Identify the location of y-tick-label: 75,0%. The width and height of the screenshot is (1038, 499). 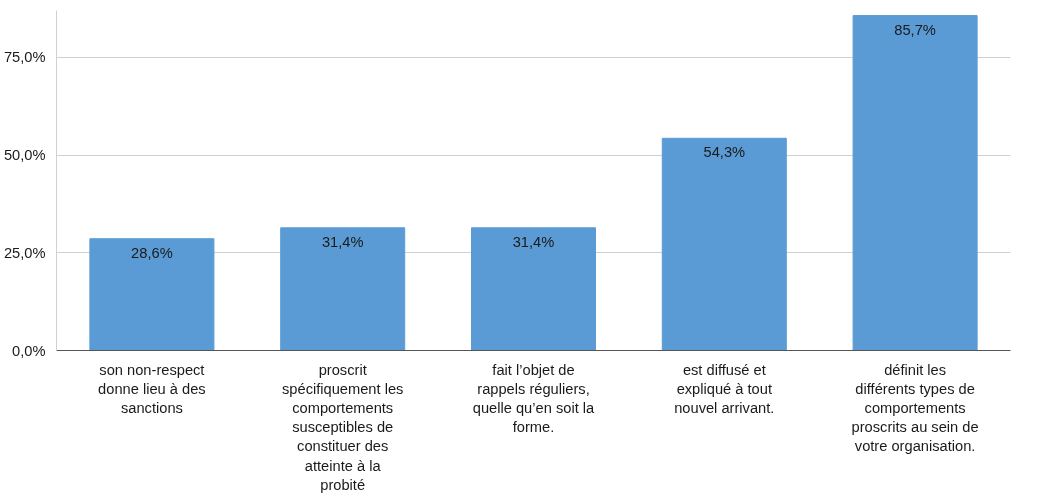
(24, 57).